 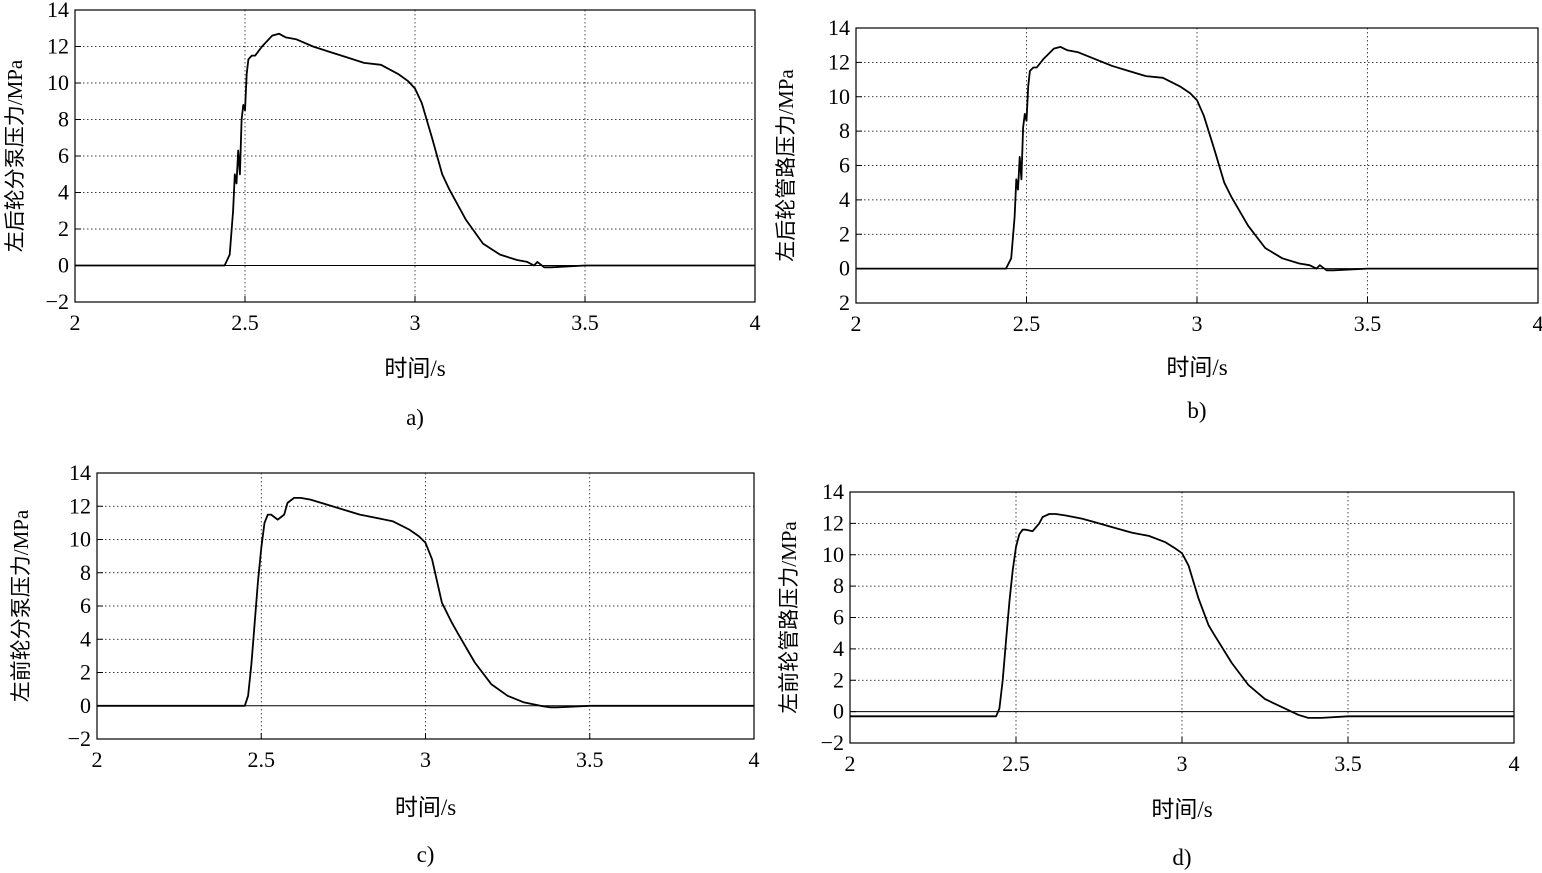 I want to click on panel-caption: c), so click(x=426, y=854).